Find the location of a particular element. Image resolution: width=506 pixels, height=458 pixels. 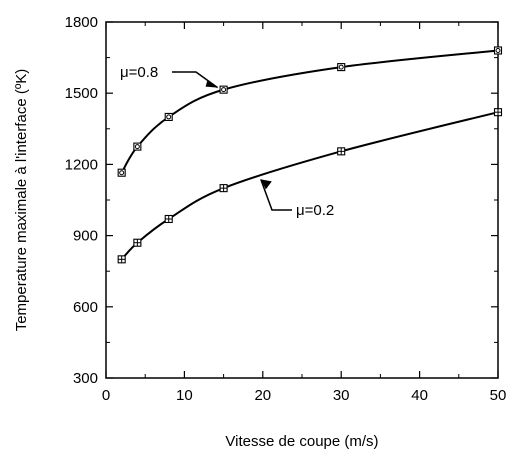

y-tick-label: 1200 is located at coordinates (81, 164).